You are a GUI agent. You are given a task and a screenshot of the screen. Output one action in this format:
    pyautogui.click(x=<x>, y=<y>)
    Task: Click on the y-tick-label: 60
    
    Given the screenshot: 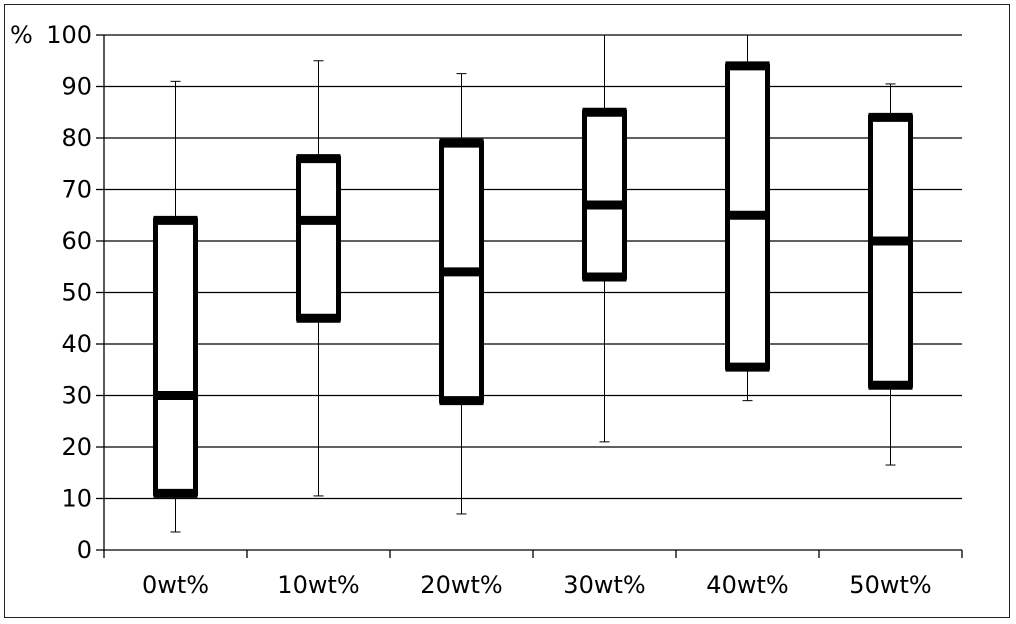 What is the action you would take?
    pyautogui.click(x=76, y=241)
    